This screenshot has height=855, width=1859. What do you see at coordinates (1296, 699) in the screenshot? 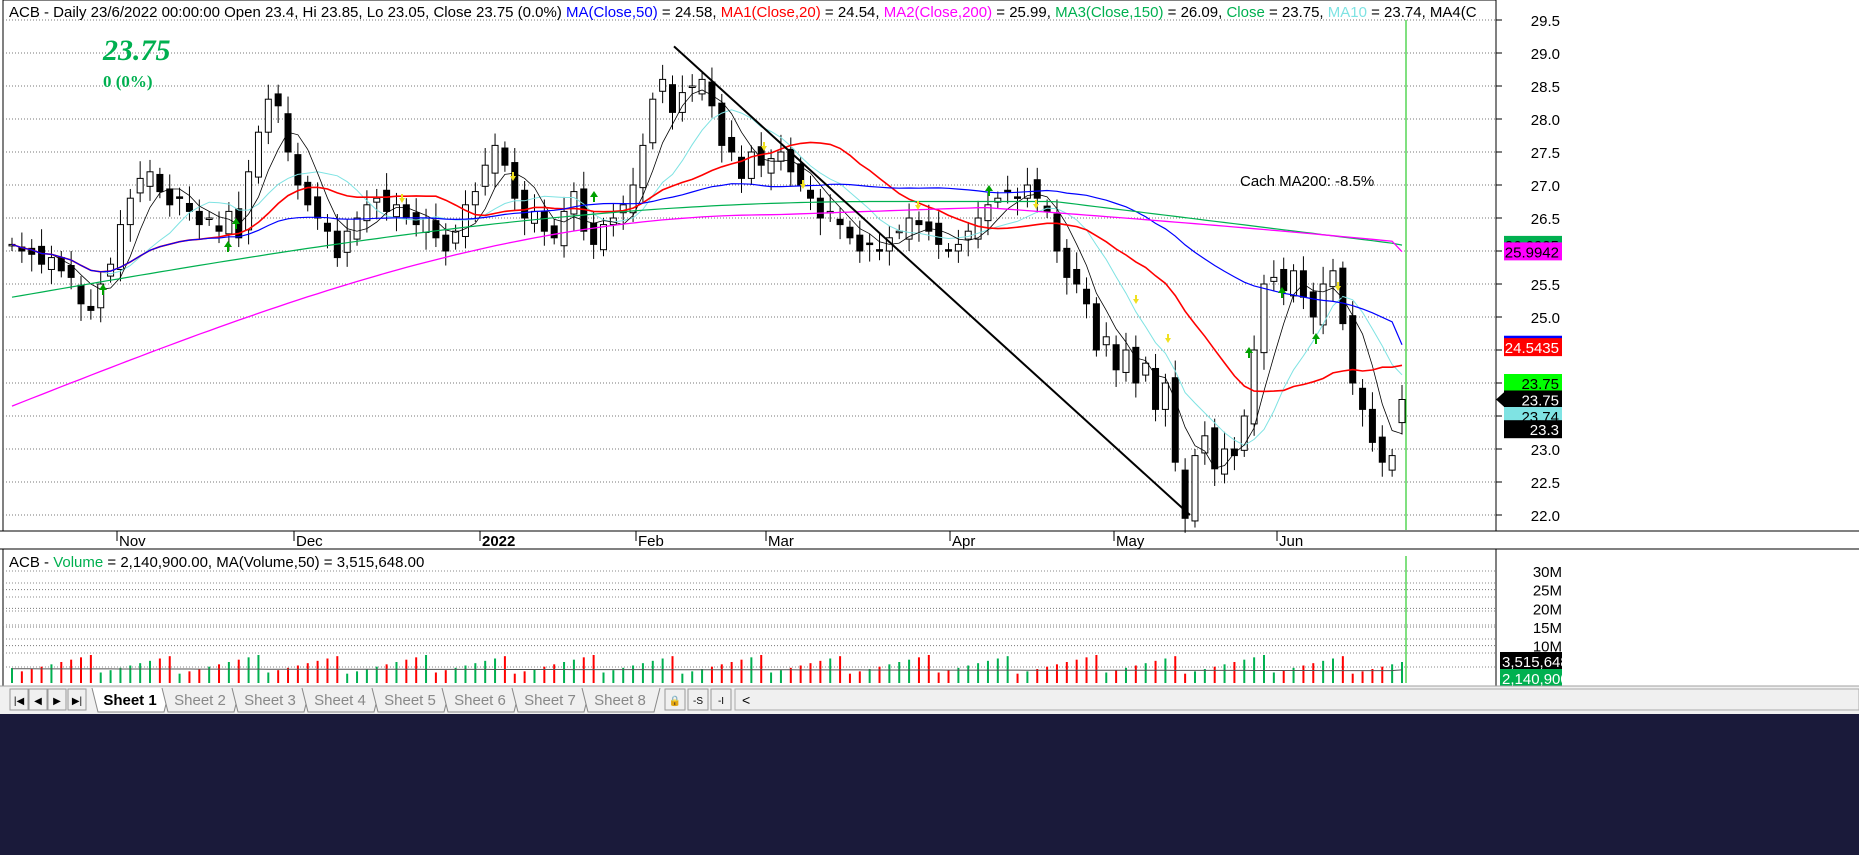
I see `horizontal-scrollbar` at bounding box center [1296, 699].